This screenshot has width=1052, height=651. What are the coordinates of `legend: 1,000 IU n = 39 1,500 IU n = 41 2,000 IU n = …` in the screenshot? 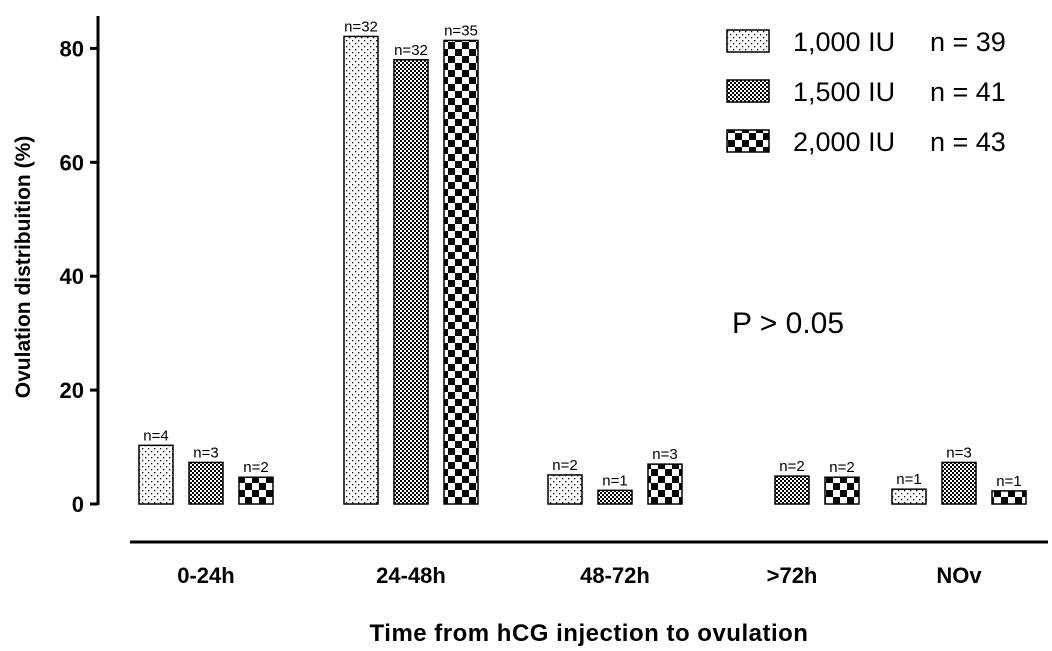 It's located at (866, 92).